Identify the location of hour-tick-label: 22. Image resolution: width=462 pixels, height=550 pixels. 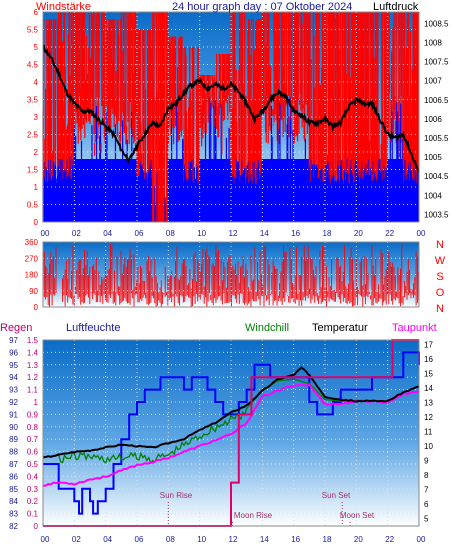
(389, 539).